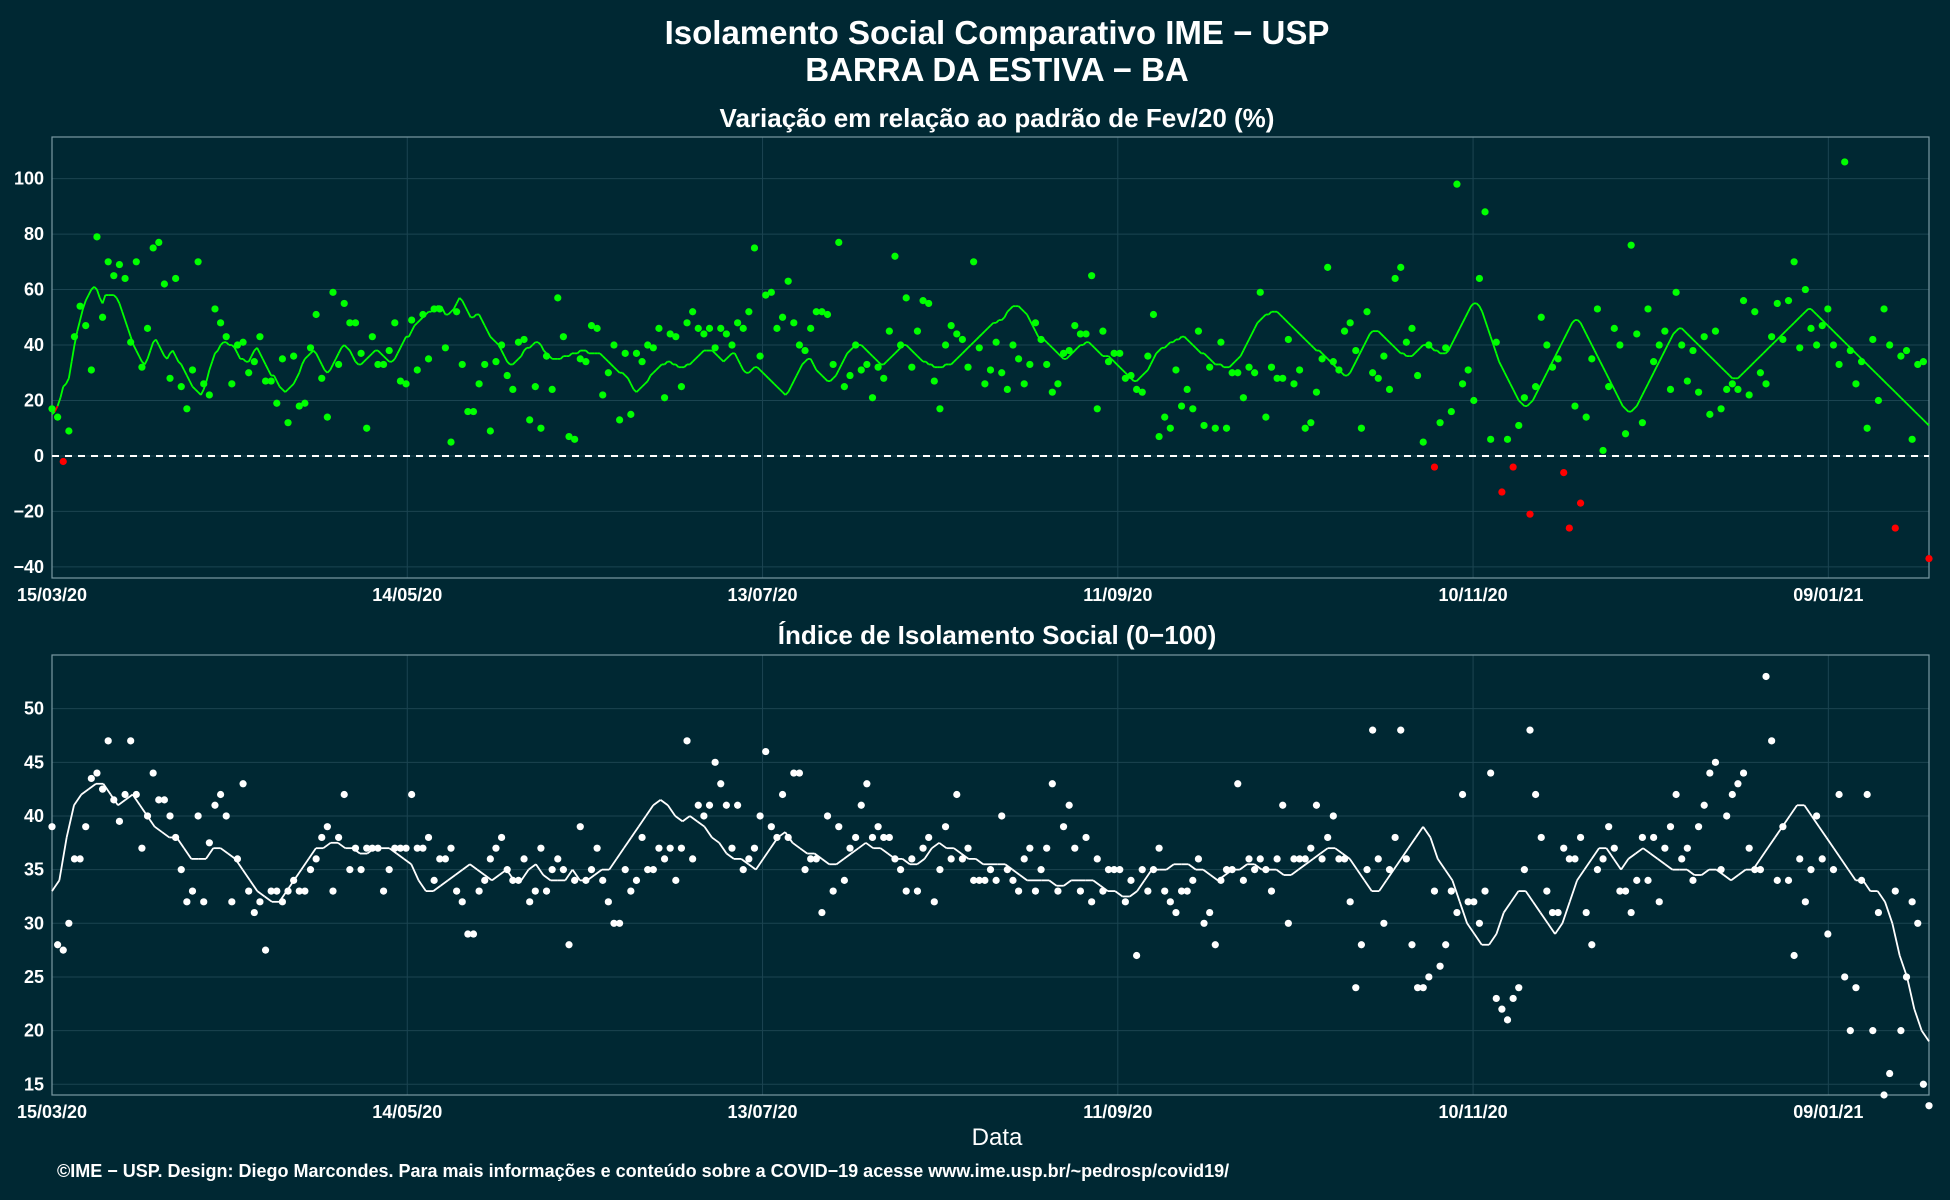 This screenshot has height=1200, width=1950. I want to click on chart-title-line2: BARRA DA ESTIVA − BA, so click(997, 69).